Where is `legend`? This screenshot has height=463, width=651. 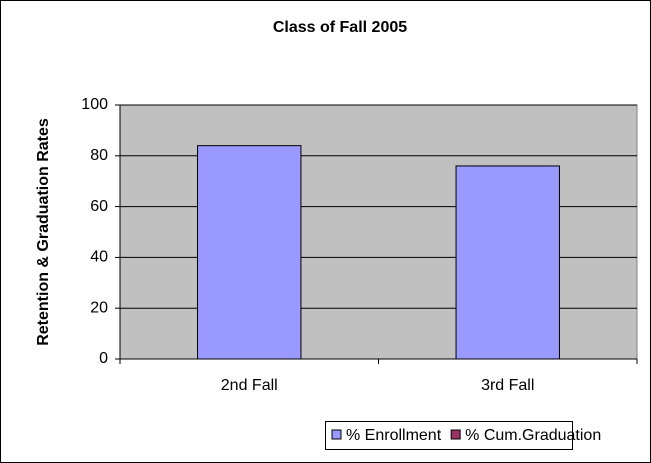 legend is located at coordinates (449, 435).